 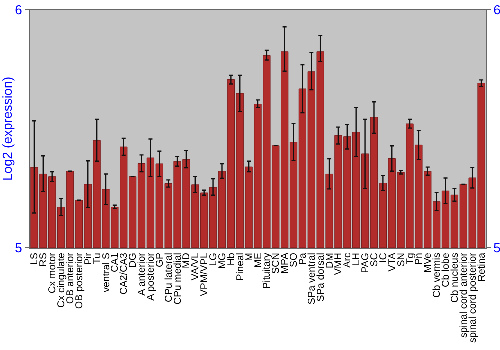 I want to click on x-tick-label: DG, so click(x=134, y=260).